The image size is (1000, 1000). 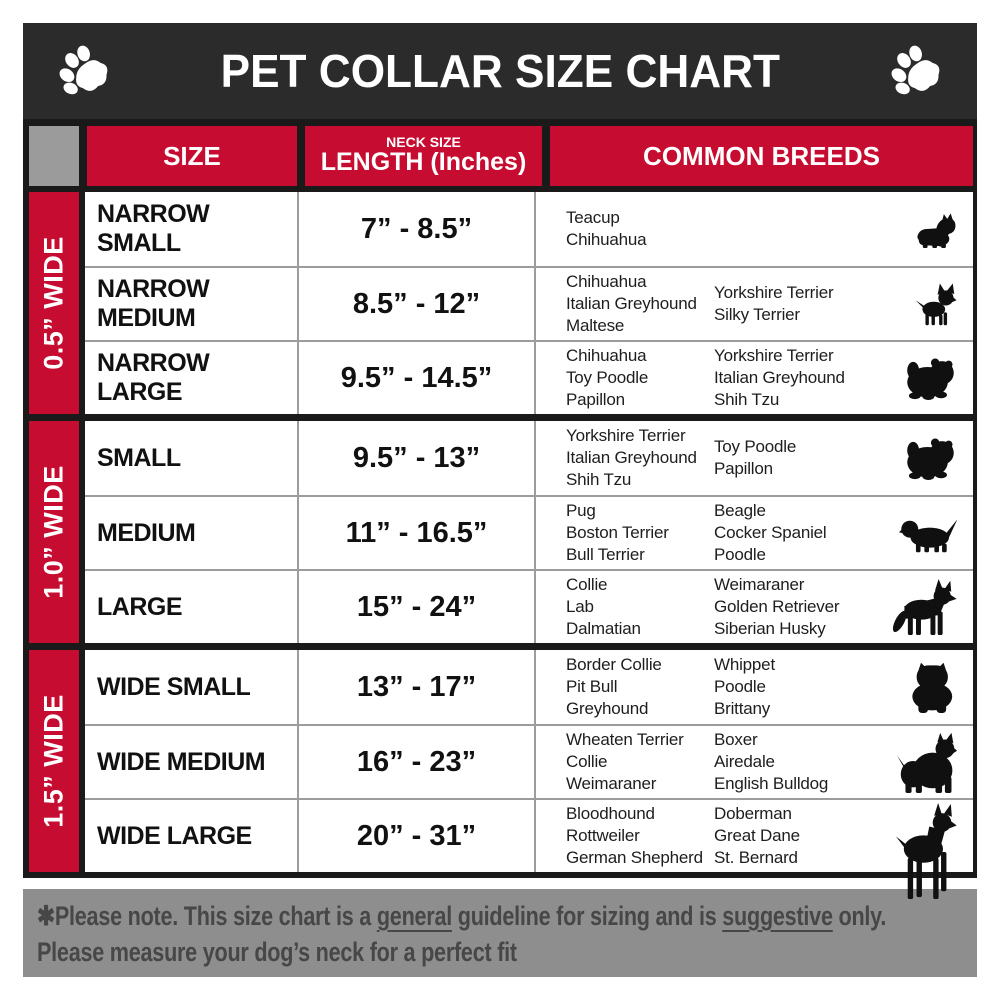 What do you see at coordinates (140, 606) in the screenshot?
I see `size-label: LARGE` at bounding box center [140, 606].